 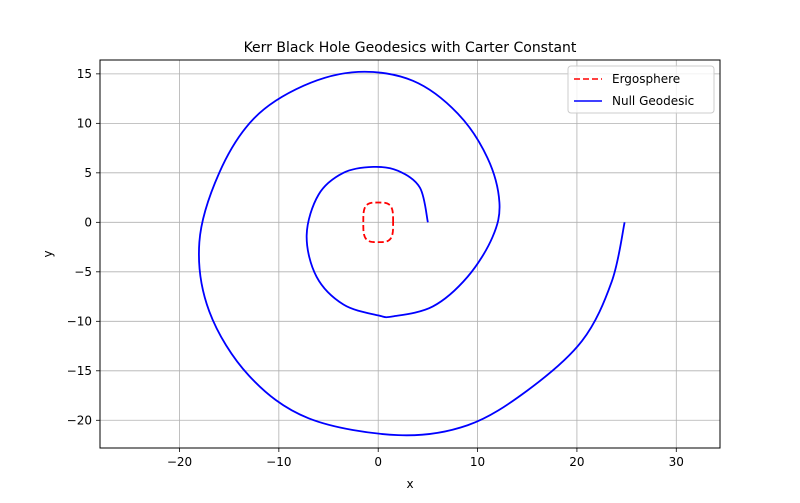 I want to click on legend-label-ergosphere: Ergosphere, so click(x=646, y=79).